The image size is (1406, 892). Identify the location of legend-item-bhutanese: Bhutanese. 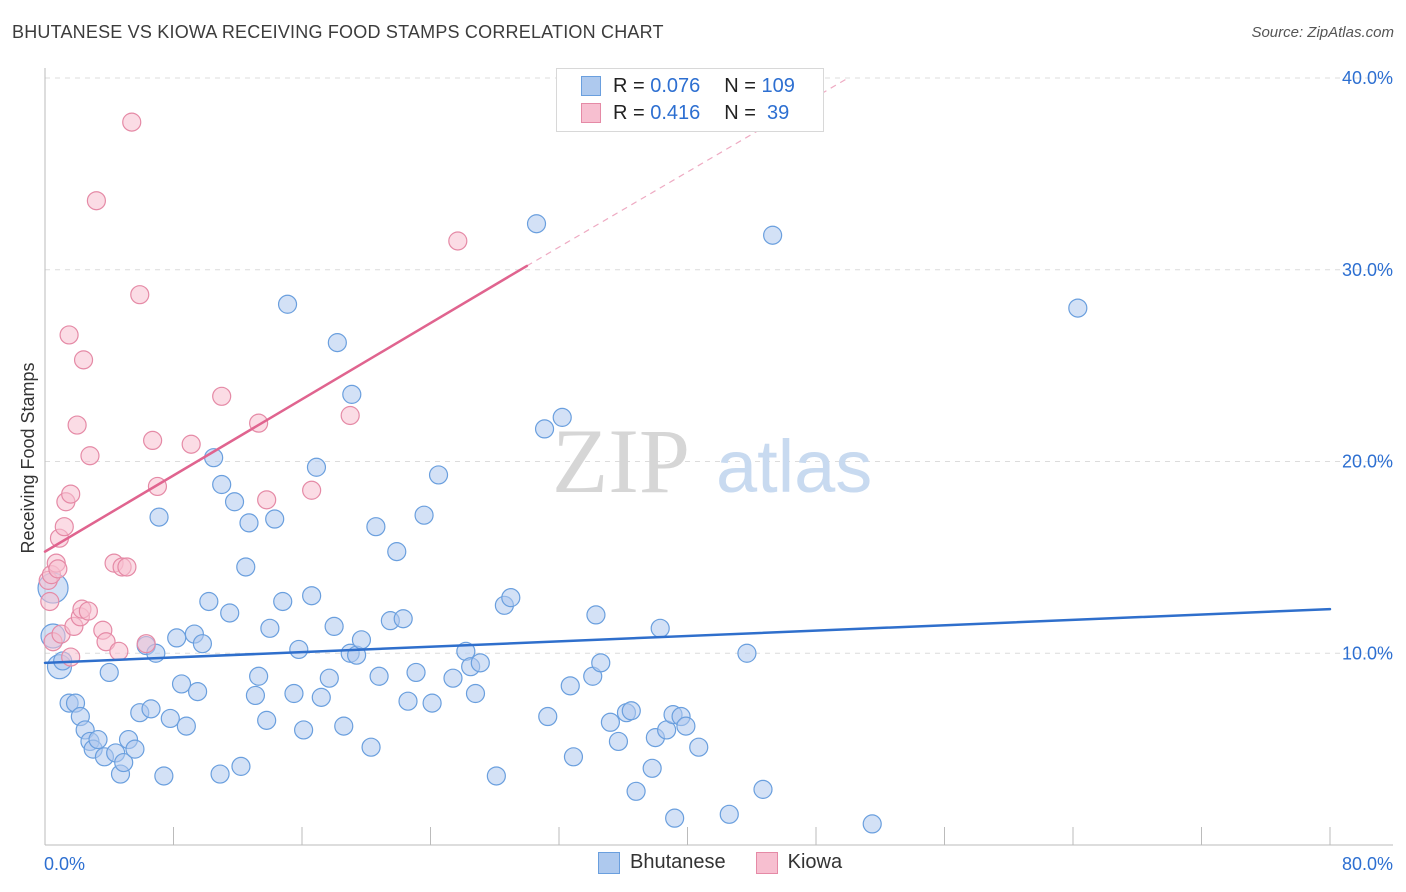
(662, 862).